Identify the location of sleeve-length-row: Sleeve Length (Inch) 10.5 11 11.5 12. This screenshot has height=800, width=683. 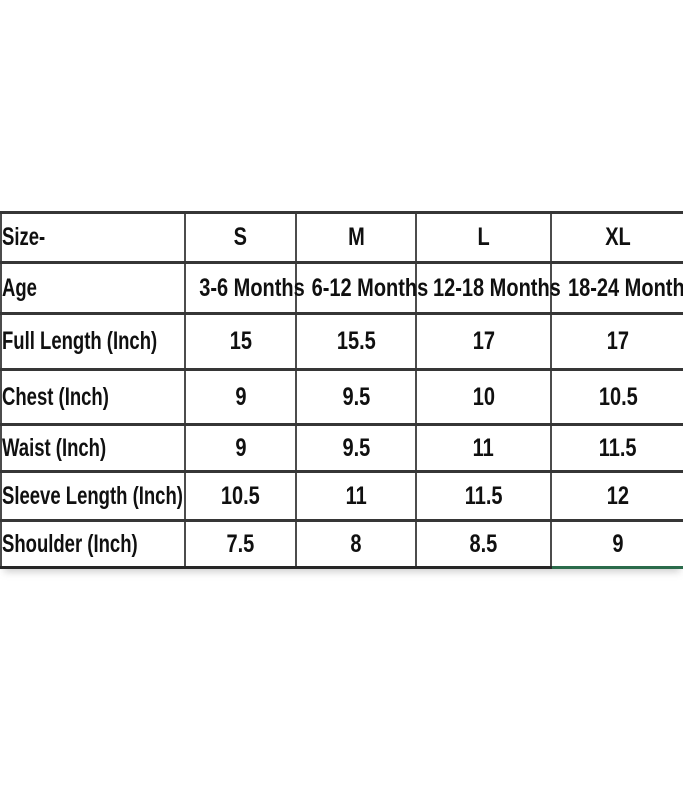
(341, 496).